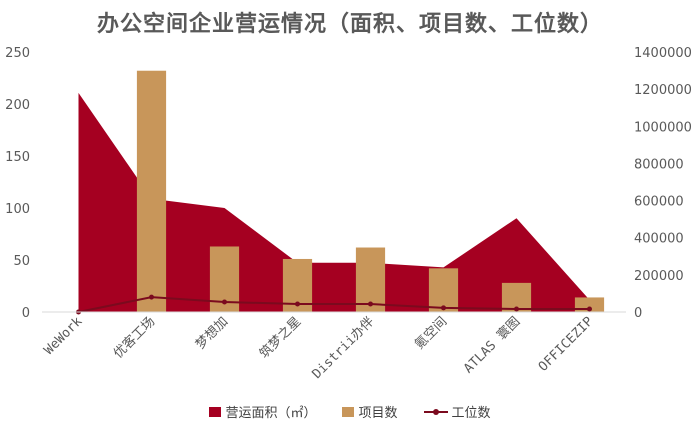  Describe the element at coordinates (491, 345) in the screenshot. I see `x-axis-category-label: ATLAS 寰图` at that location.